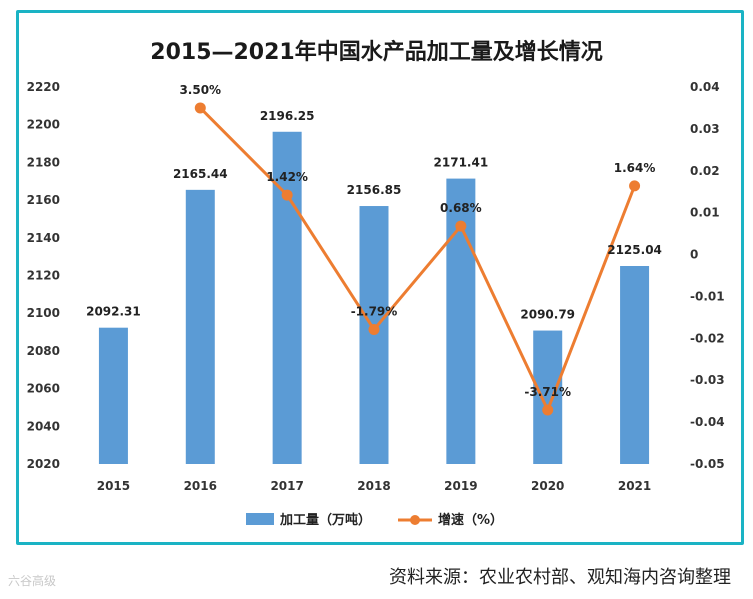  I want to click on growth-data-label: -3.71%, so click(547, 392).